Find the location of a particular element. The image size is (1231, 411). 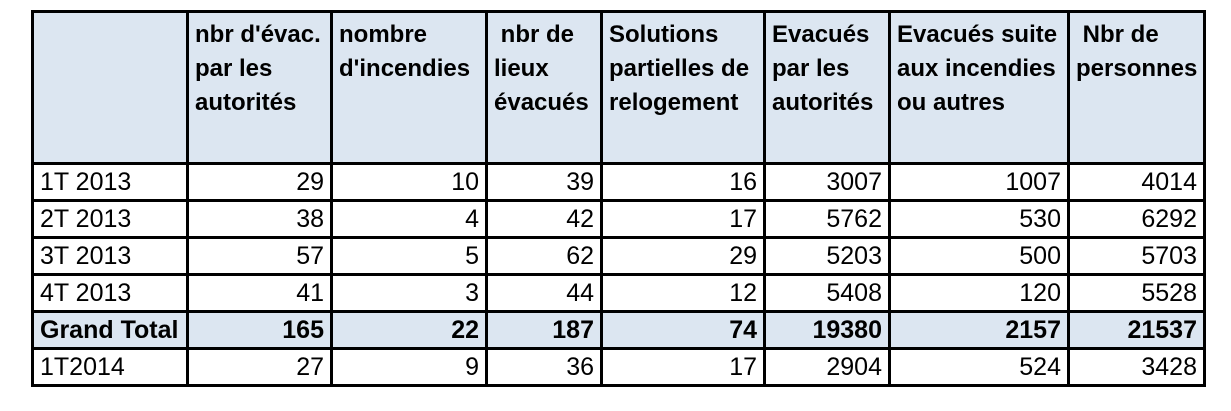

value-cell: 21537 is located at coordinates (1136, 330).